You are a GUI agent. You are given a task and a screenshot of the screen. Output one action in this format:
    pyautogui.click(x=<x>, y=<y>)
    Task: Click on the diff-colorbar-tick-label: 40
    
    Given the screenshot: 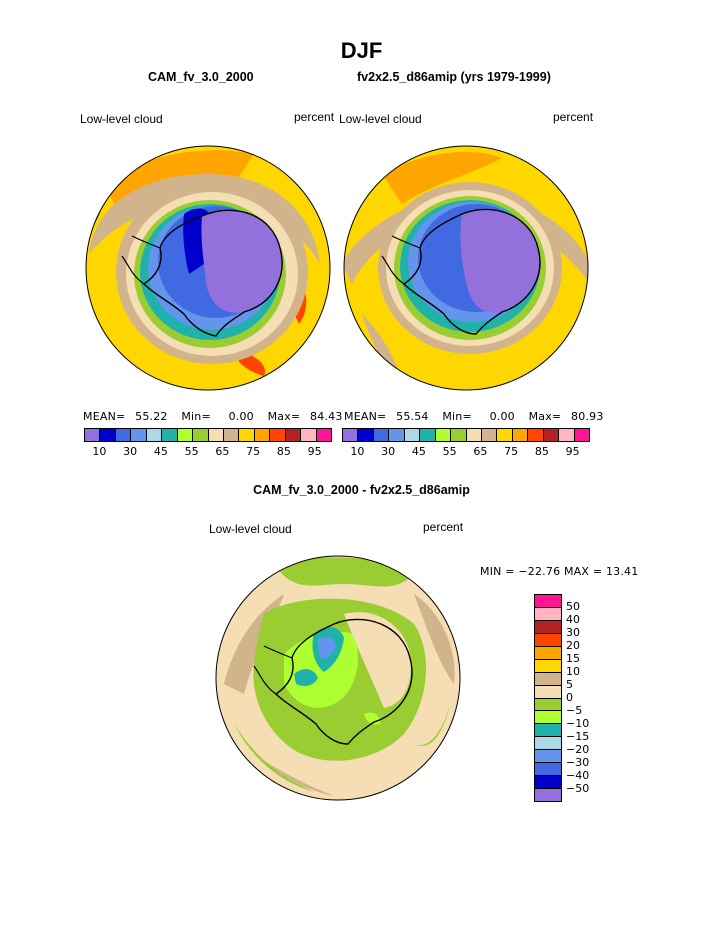 What is the action you would take?
    pyautogui.click(x=573, y=619)
    